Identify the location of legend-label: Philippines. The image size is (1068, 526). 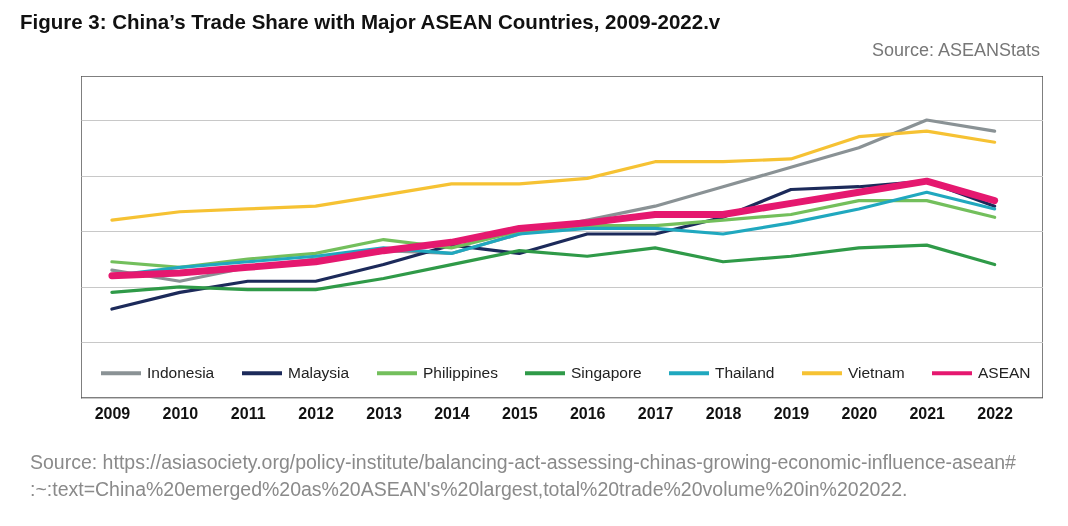
(461, 373).